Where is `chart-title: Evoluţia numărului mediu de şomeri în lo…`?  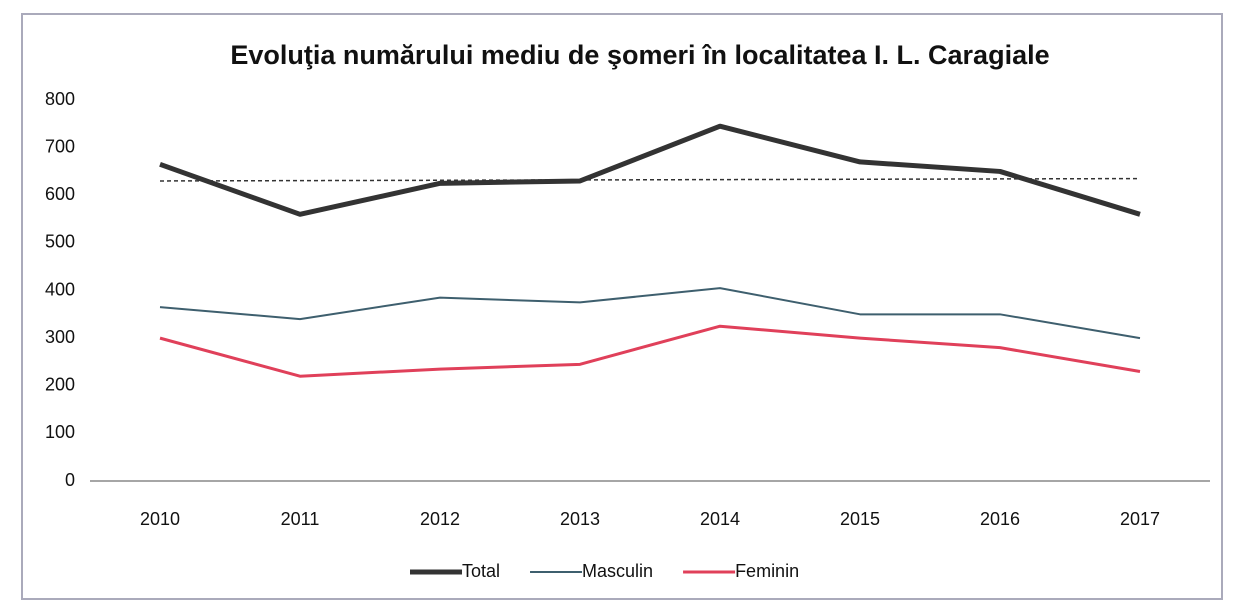 chart-title: Evoluţia numărului mediu de şomeri în lo… is located at coordinates (639, 55).